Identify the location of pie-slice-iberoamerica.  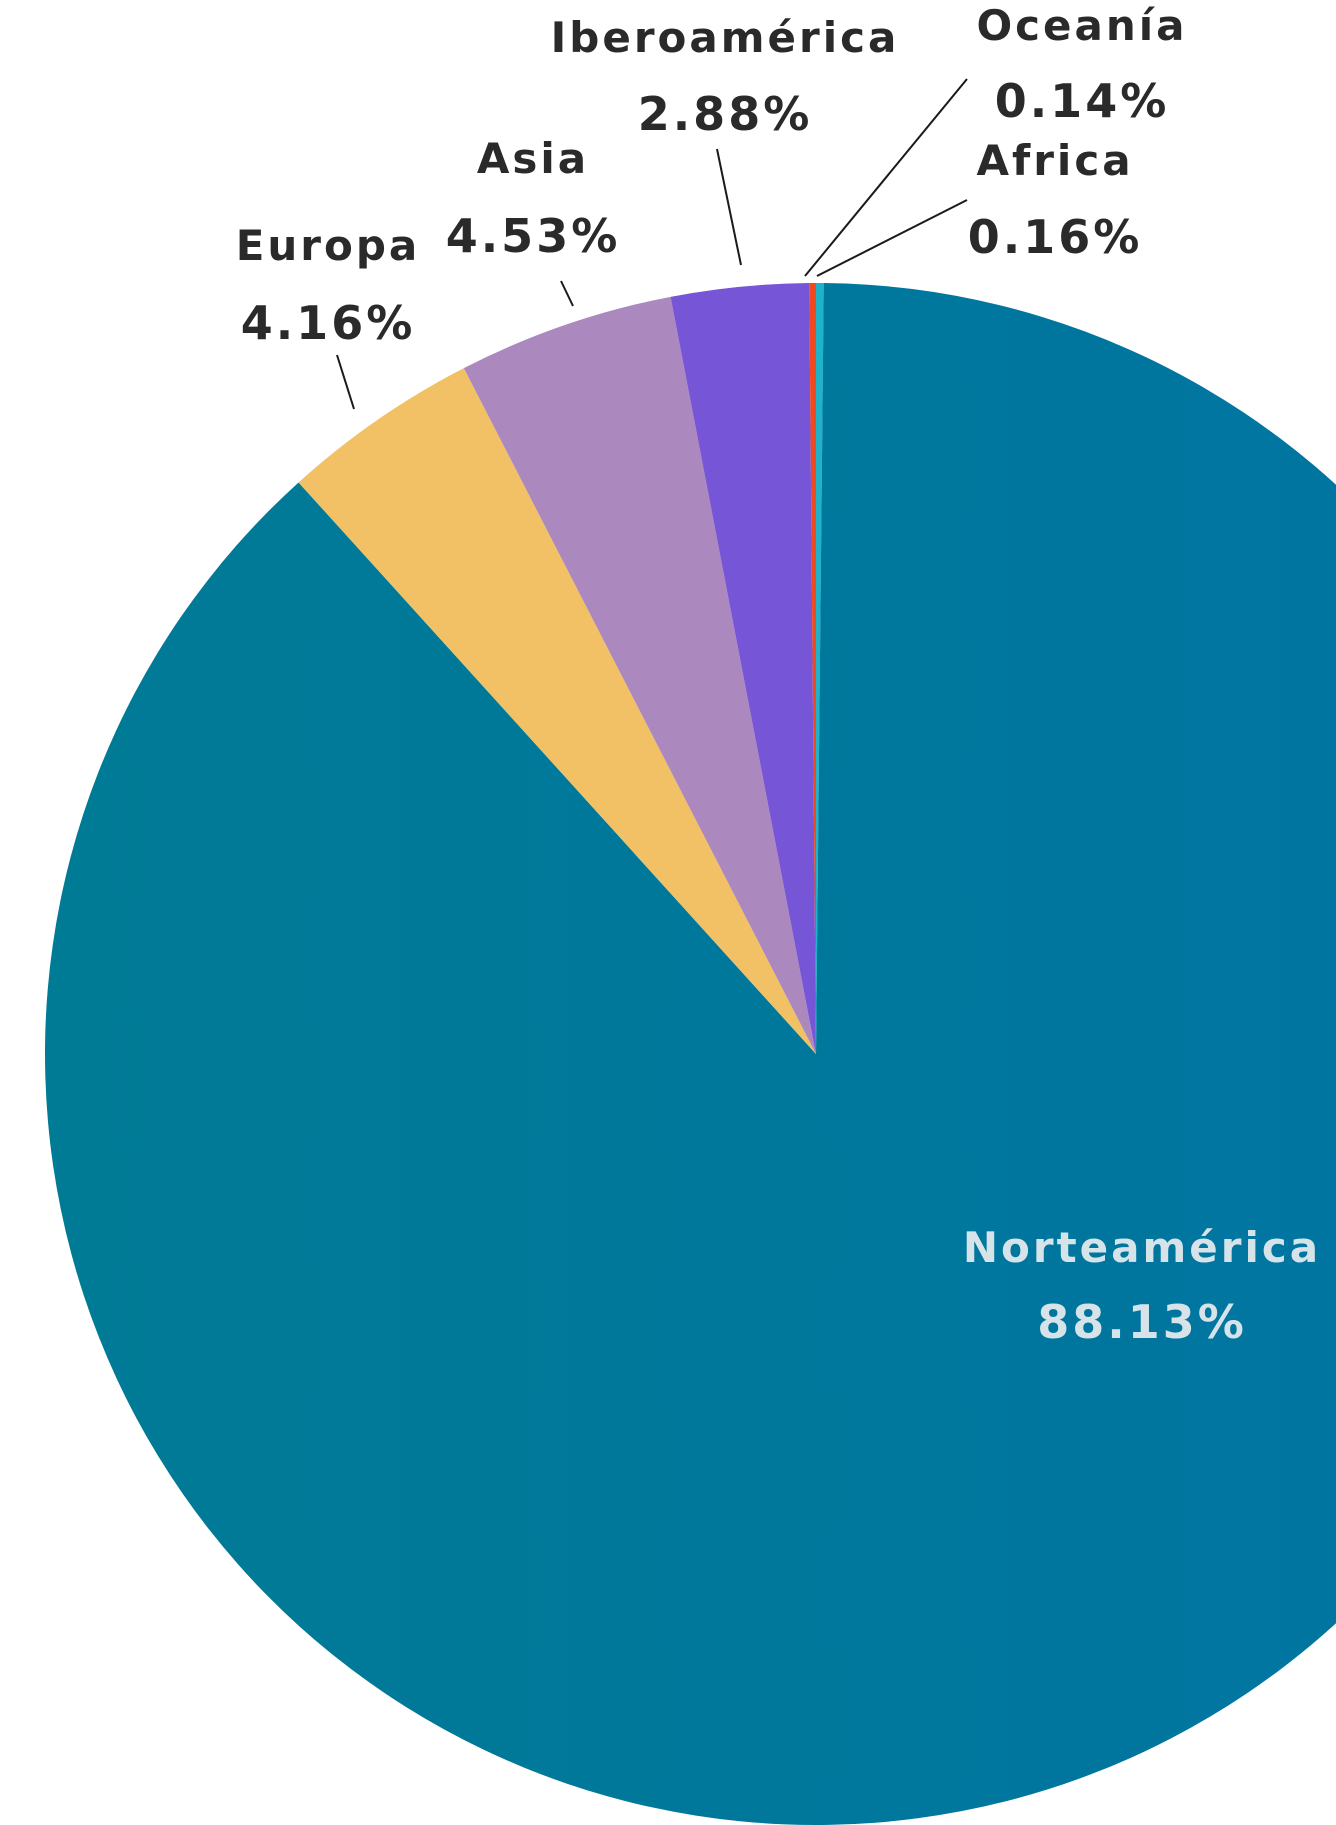
(743, 669).